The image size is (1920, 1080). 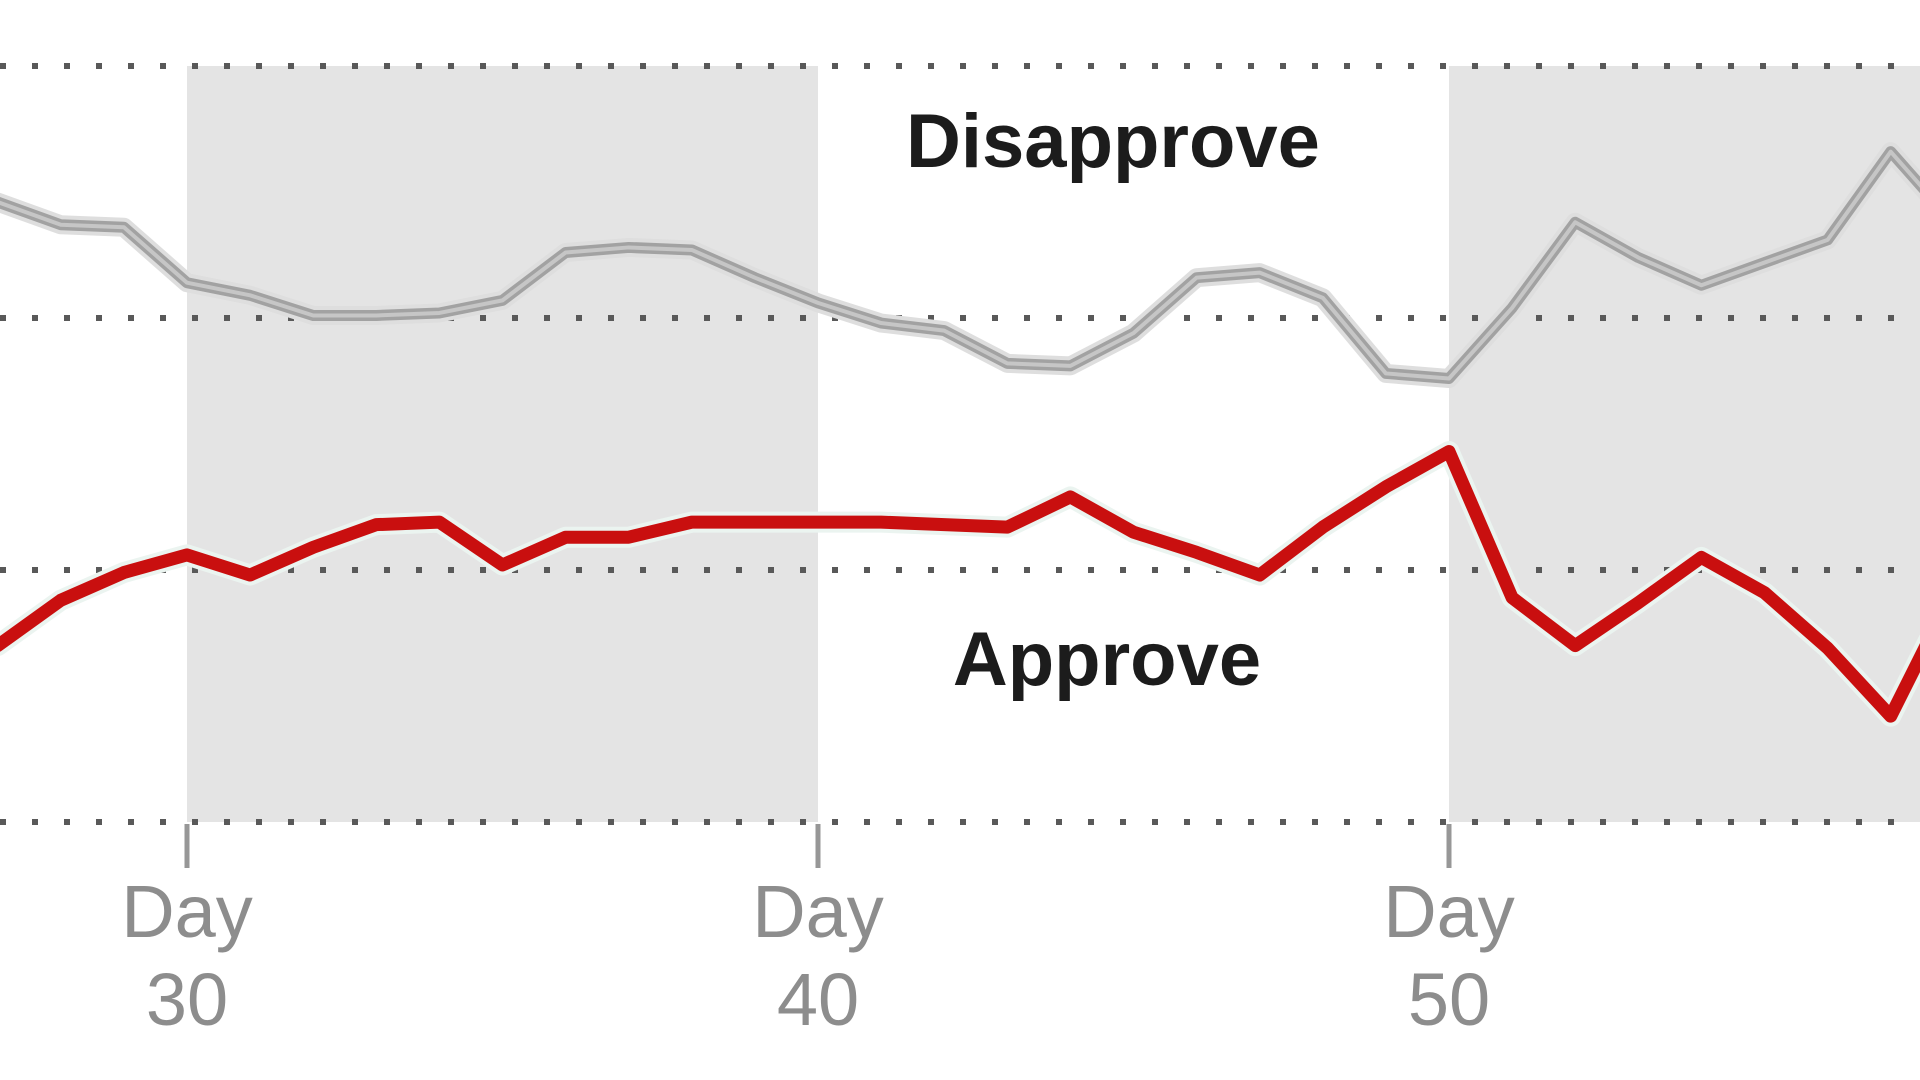 What do you see at coordinates (187, 999) in the screenshot?
I see `x-tick-label-number: 30` at bounding box center [187, 999].